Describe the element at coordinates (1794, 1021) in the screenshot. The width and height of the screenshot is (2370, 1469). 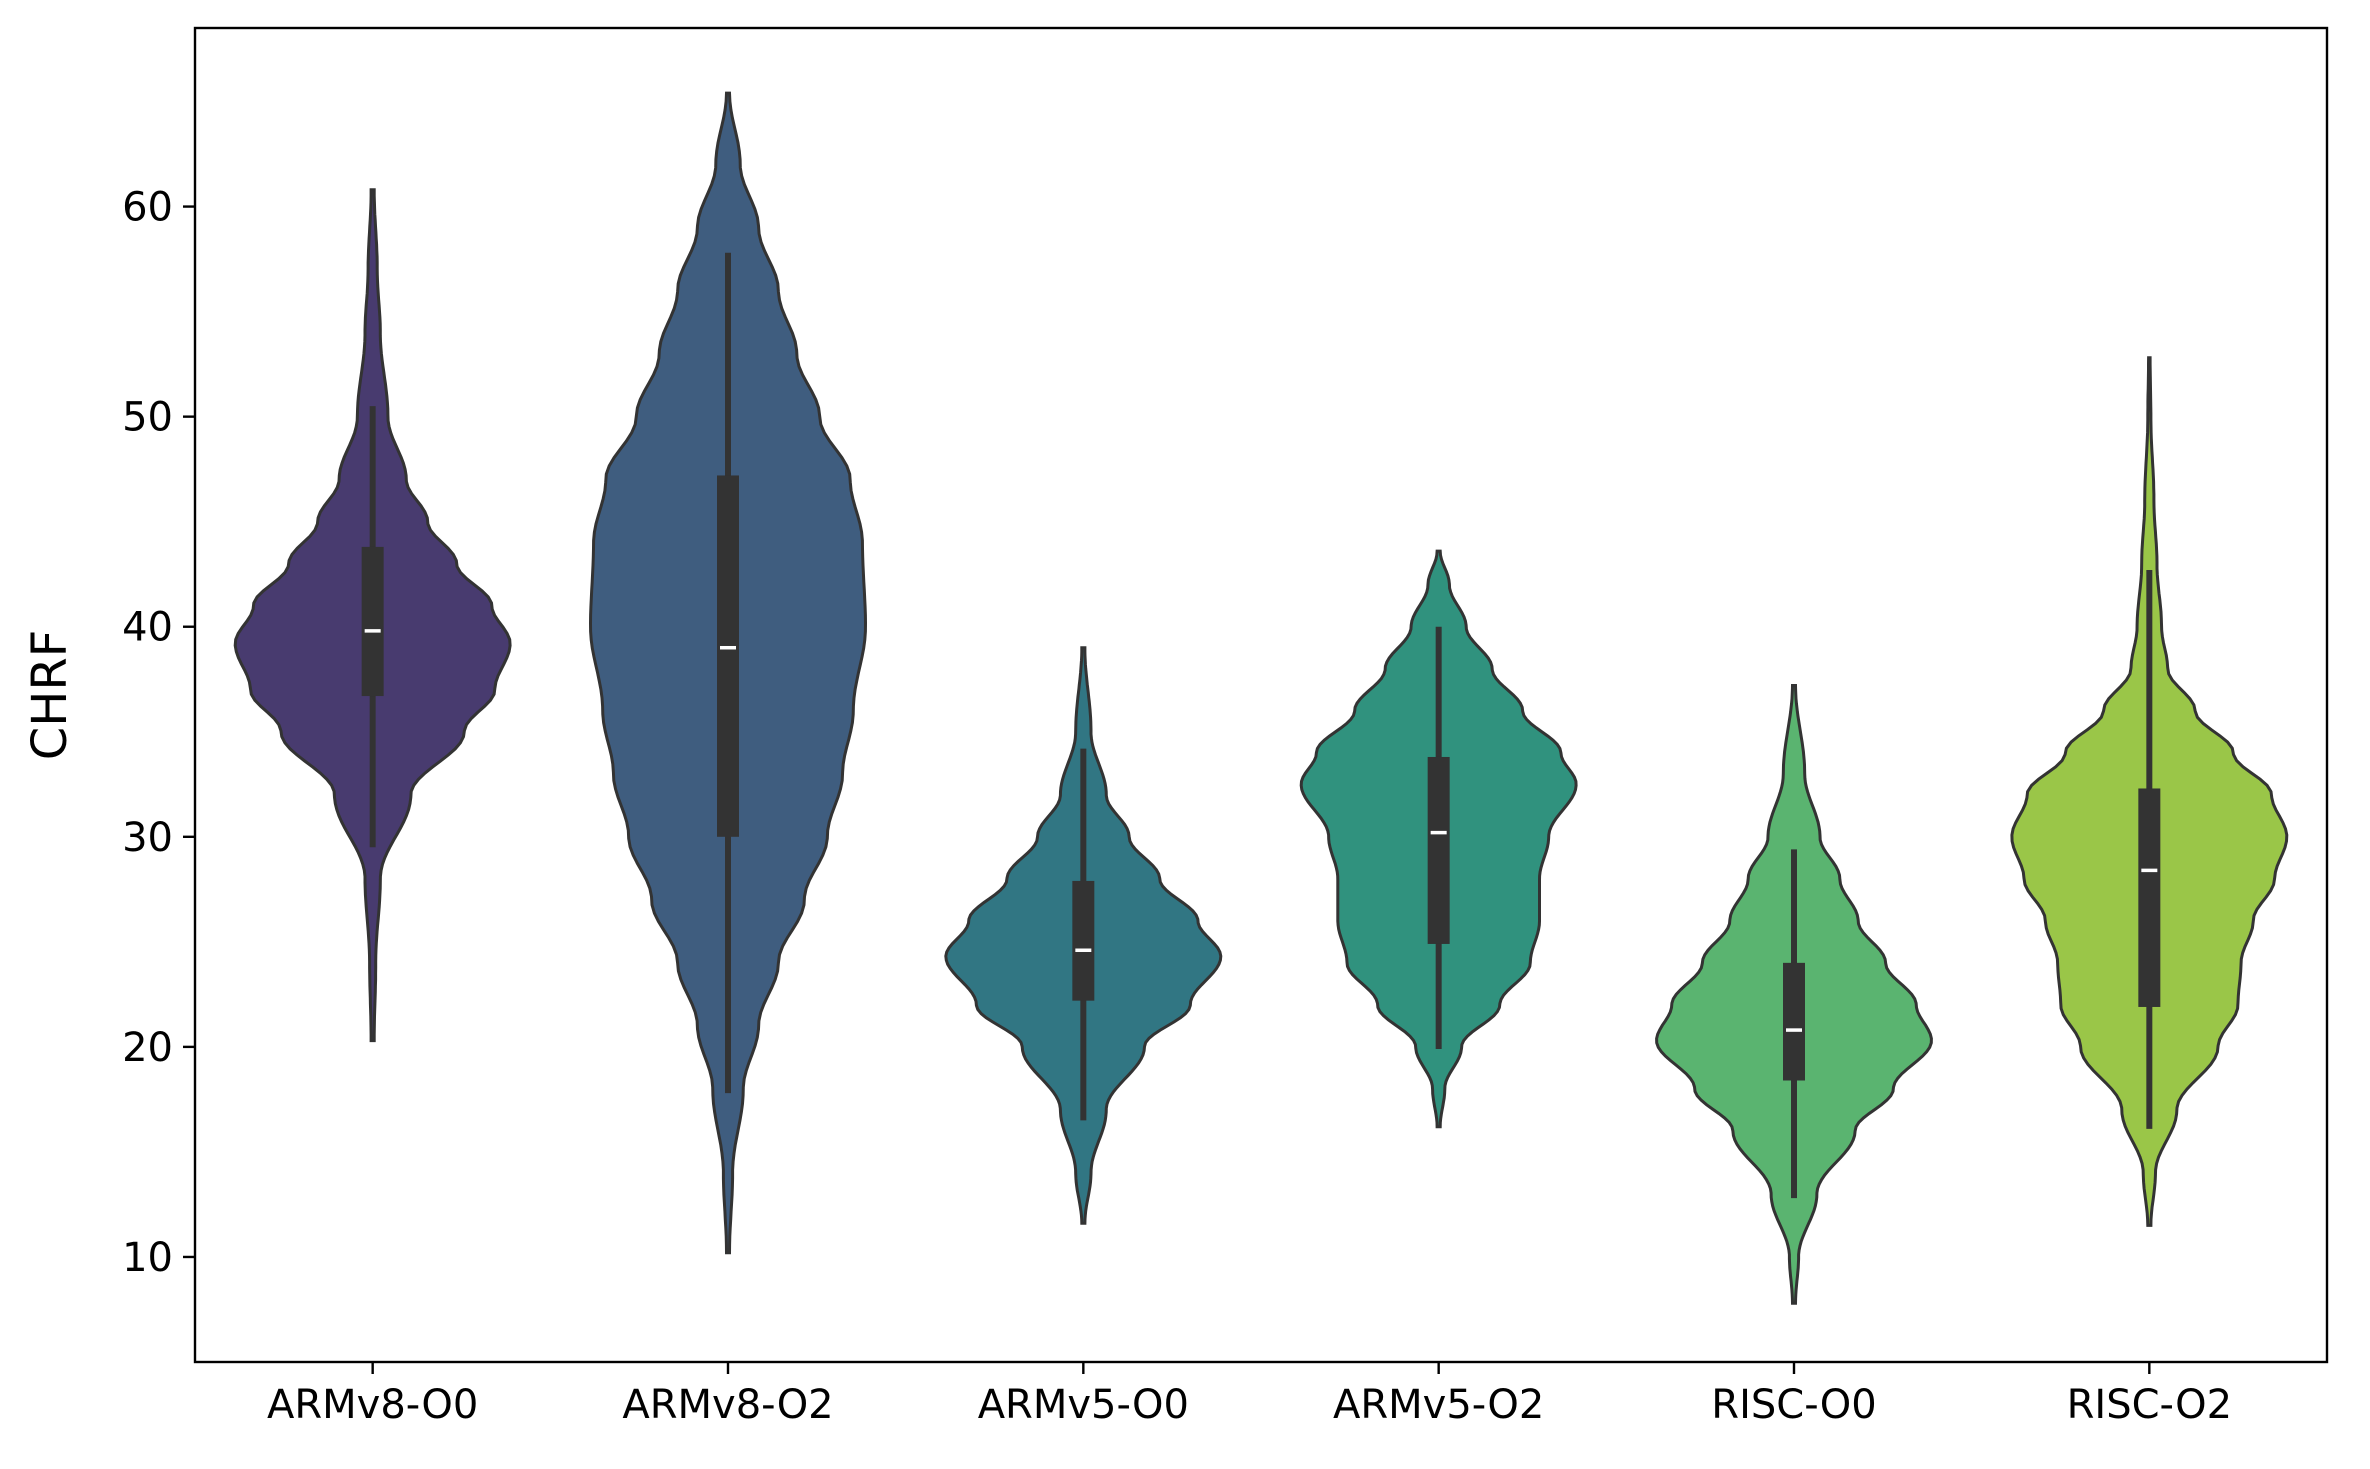
I see `iqr-box-RISC-O0` at that location.